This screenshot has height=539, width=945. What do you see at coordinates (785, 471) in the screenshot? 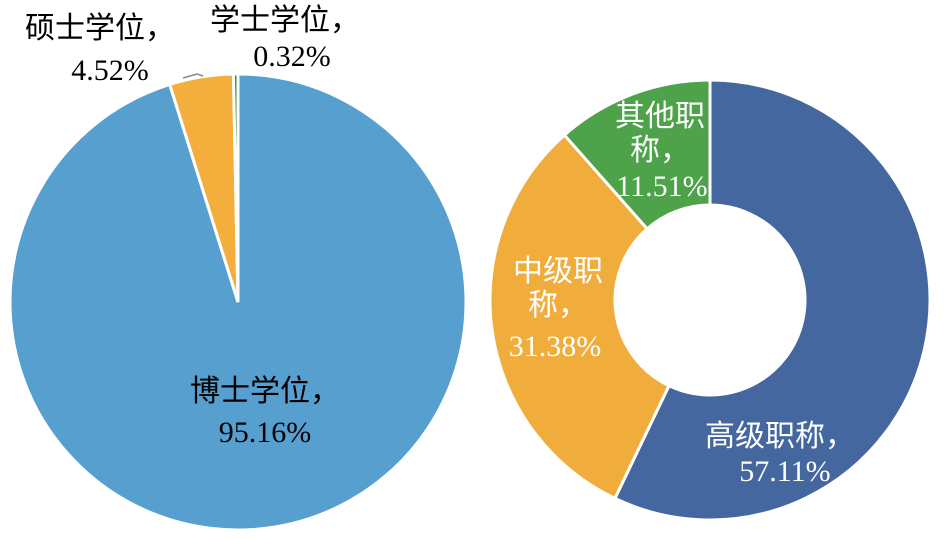
I see `value-label: 57.11%` at bounding box center [785, 471].